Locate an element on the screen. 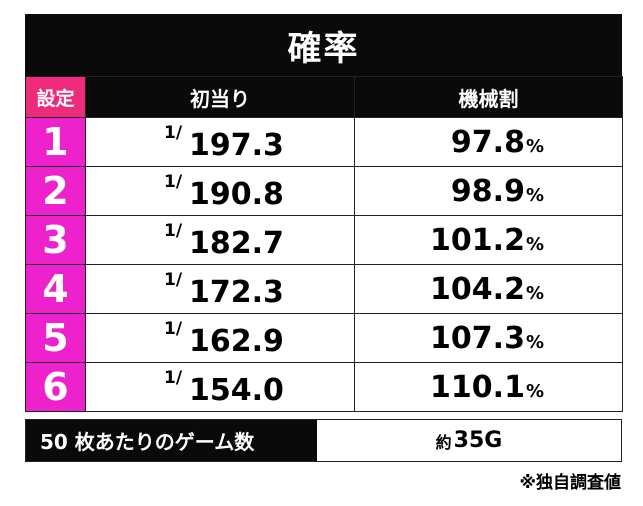 The image size is (643, 506). payout-cell: 104.2% is located at coordinates (488, 289).